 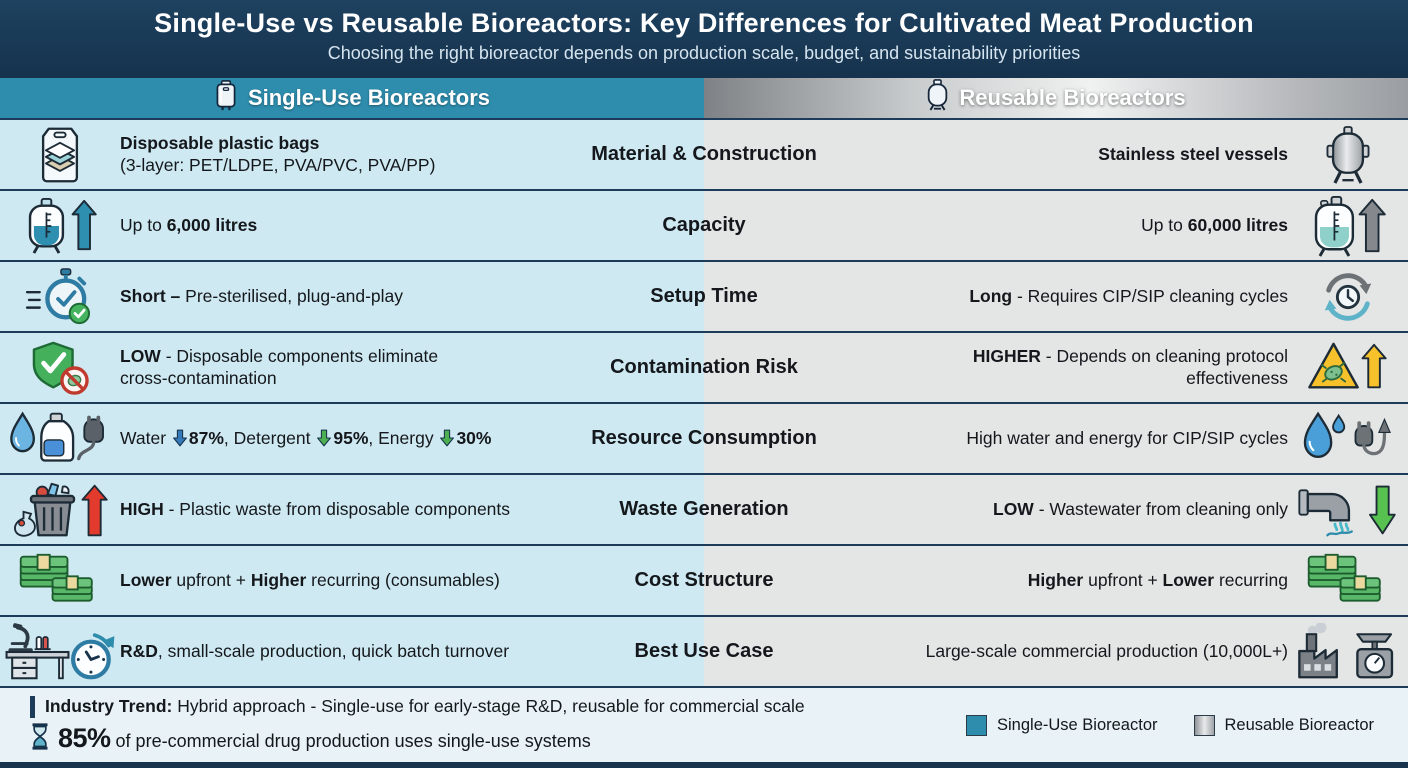 I want to click on column-header-label: Reusable Bioreactors, so click(x=1072, y=97).